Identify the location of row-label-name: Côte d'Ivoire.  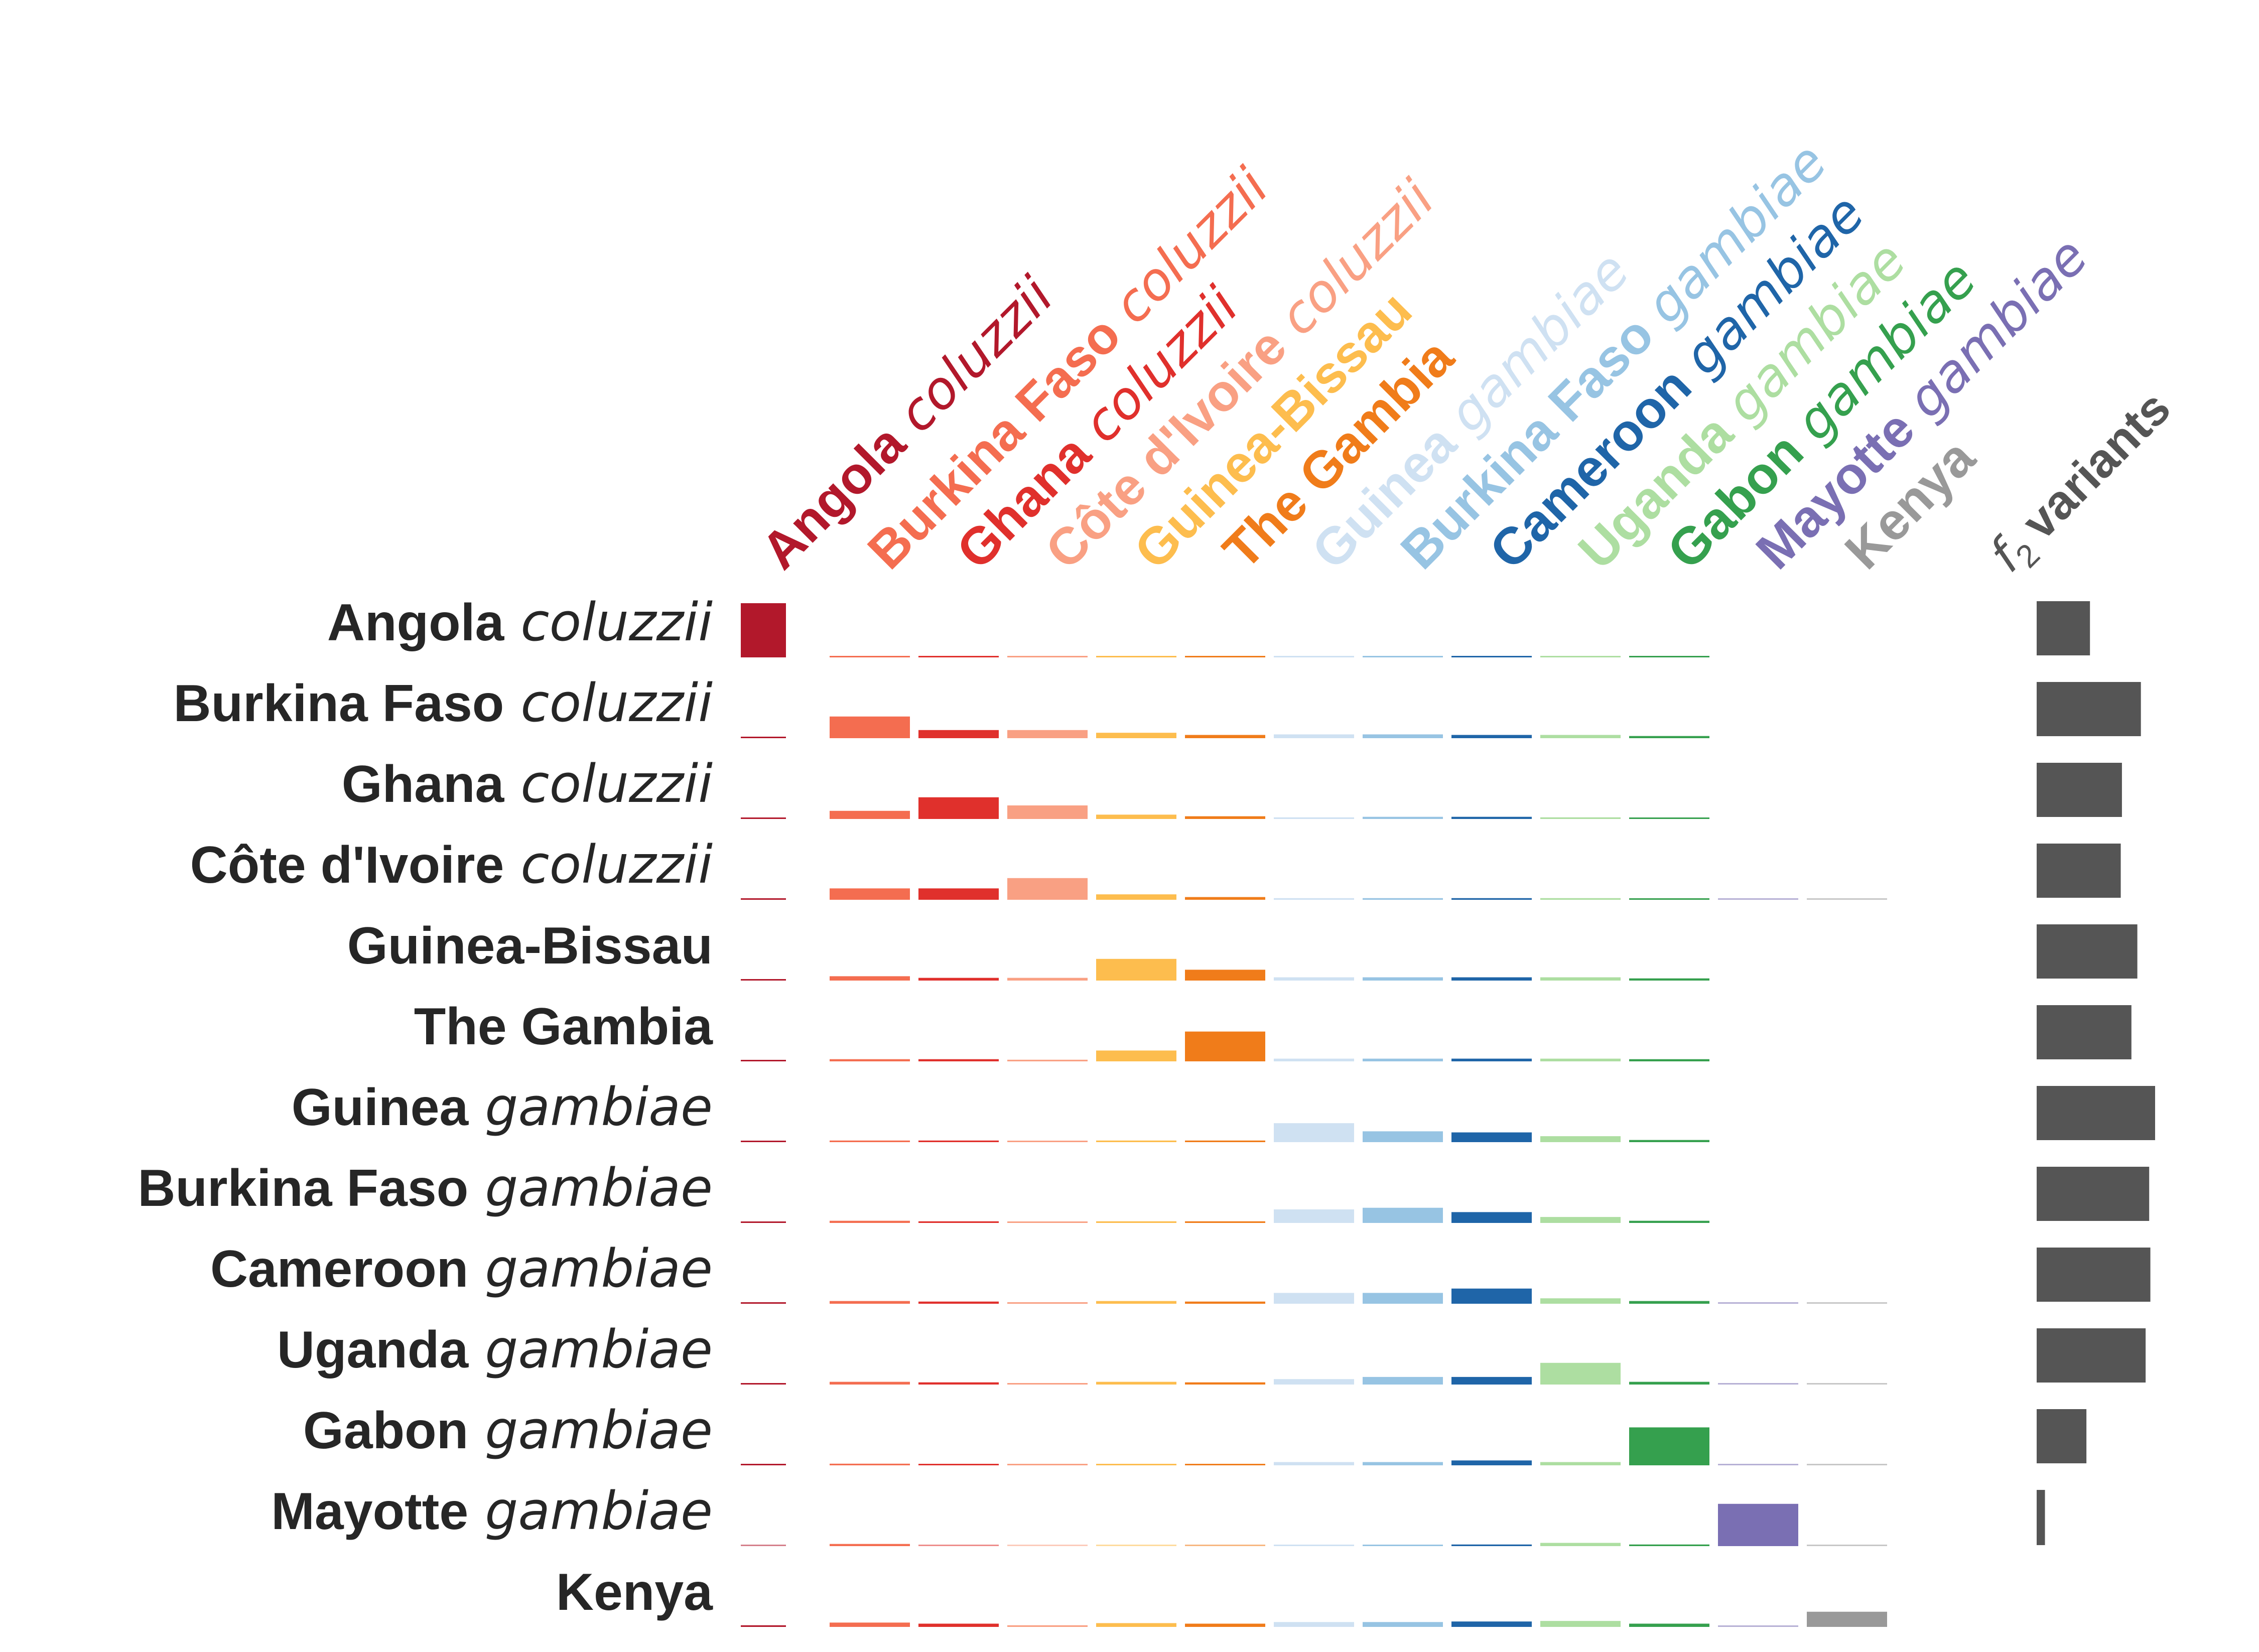
(347, 865).